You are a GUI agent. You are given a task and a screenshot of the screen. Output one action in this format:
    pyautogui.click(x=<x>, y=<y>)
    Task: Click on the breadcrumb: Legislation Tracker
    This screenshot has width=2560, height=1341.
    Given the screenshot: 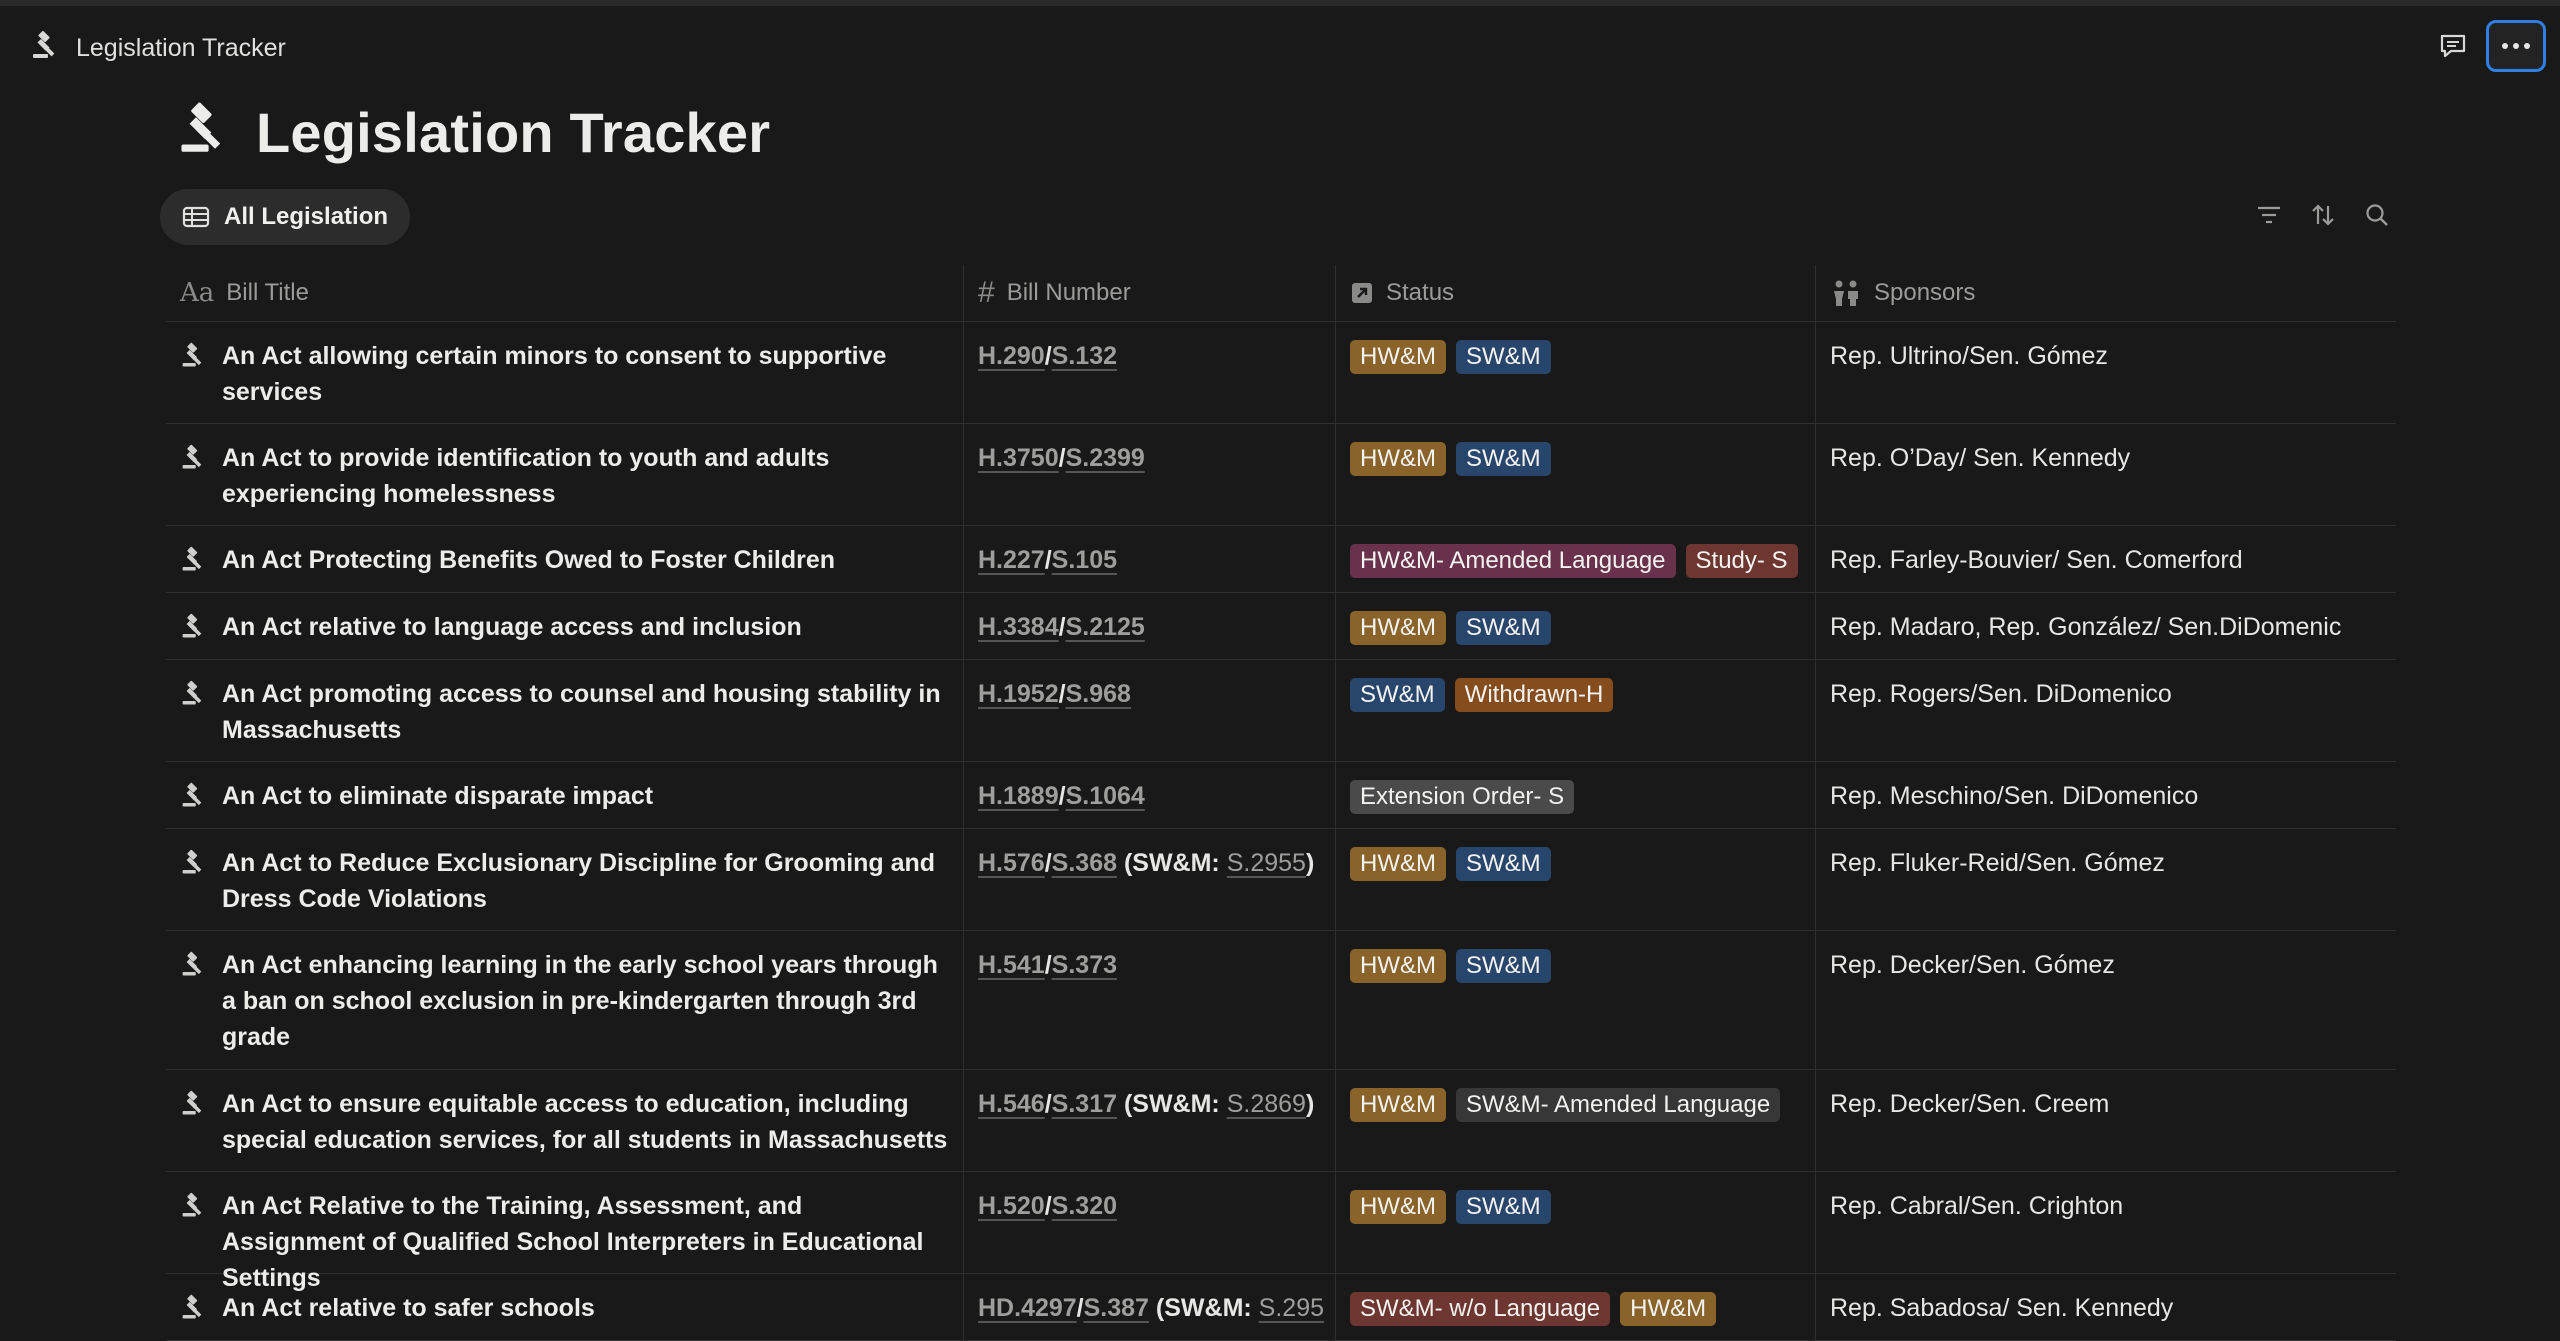 What is the action you would take?
    pyautogui.click(x=158, y=48)
    